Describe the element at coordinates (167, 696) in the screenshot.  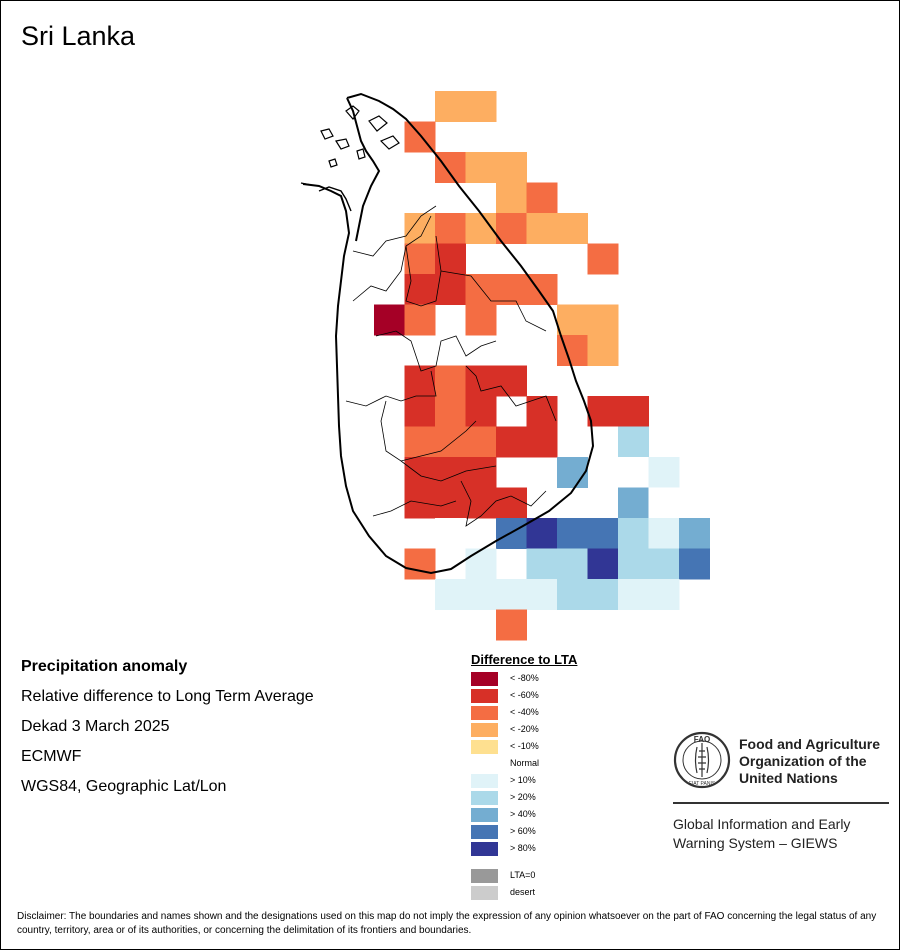
I see `info-description: Relative difference to Long Term Average` at that location.